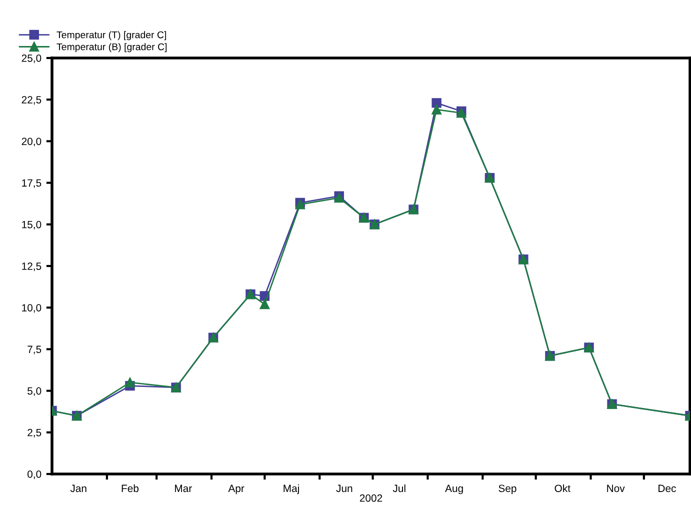  I want to click on legend-label: Temperatur (B) [grader C], so click(111, 47).